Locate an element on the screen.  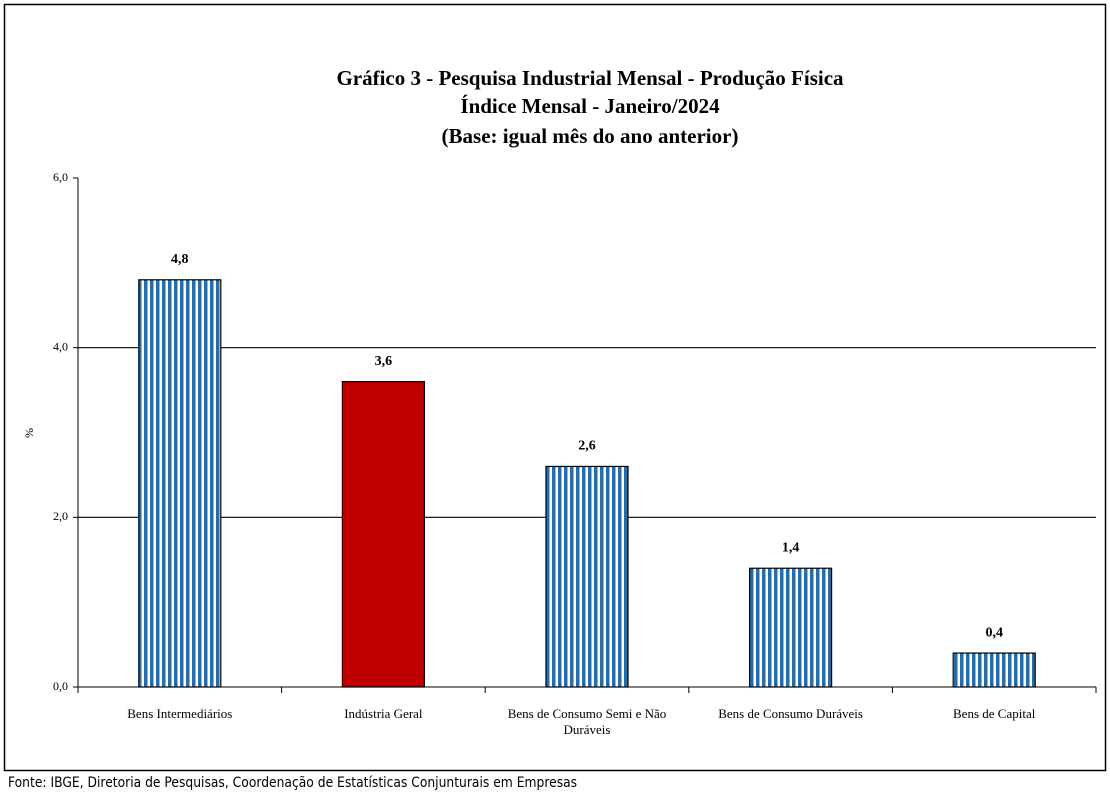
y-tick-label: 6,0 is located at coordinates (60, 177).